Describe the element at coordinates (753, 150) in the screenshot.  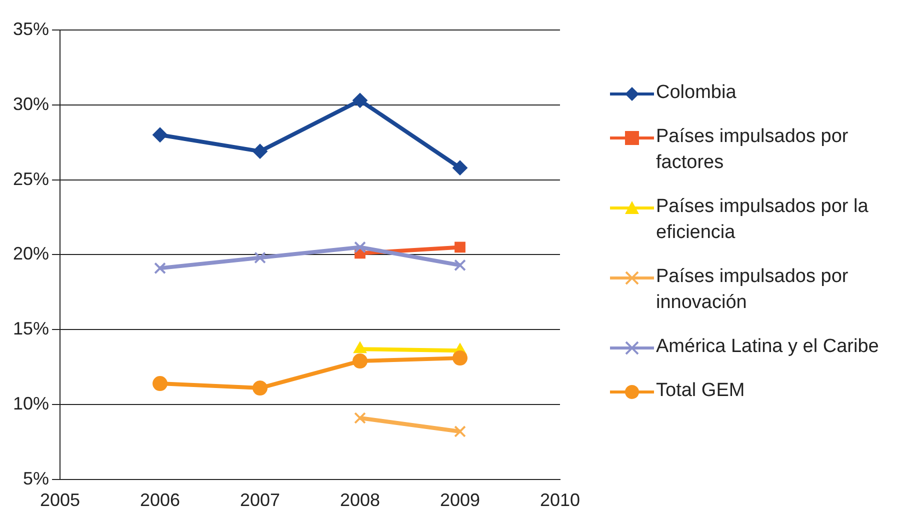
I see `legend-label: Países impulsados por factores` at that location.